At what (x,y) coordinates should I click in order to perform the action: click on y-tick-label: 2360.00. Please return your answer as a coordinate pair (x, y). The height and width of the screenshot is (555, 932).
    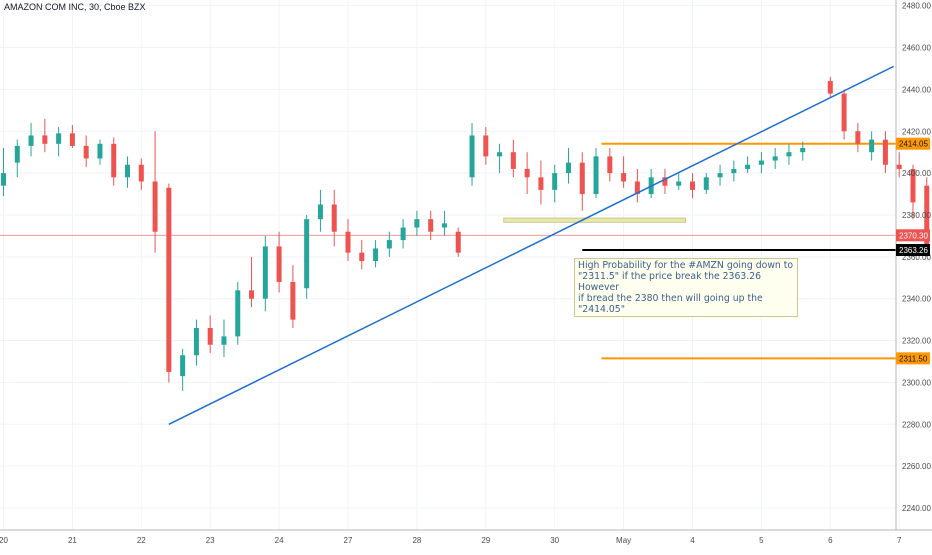
    Looking at the image, I should click on (916, 257).